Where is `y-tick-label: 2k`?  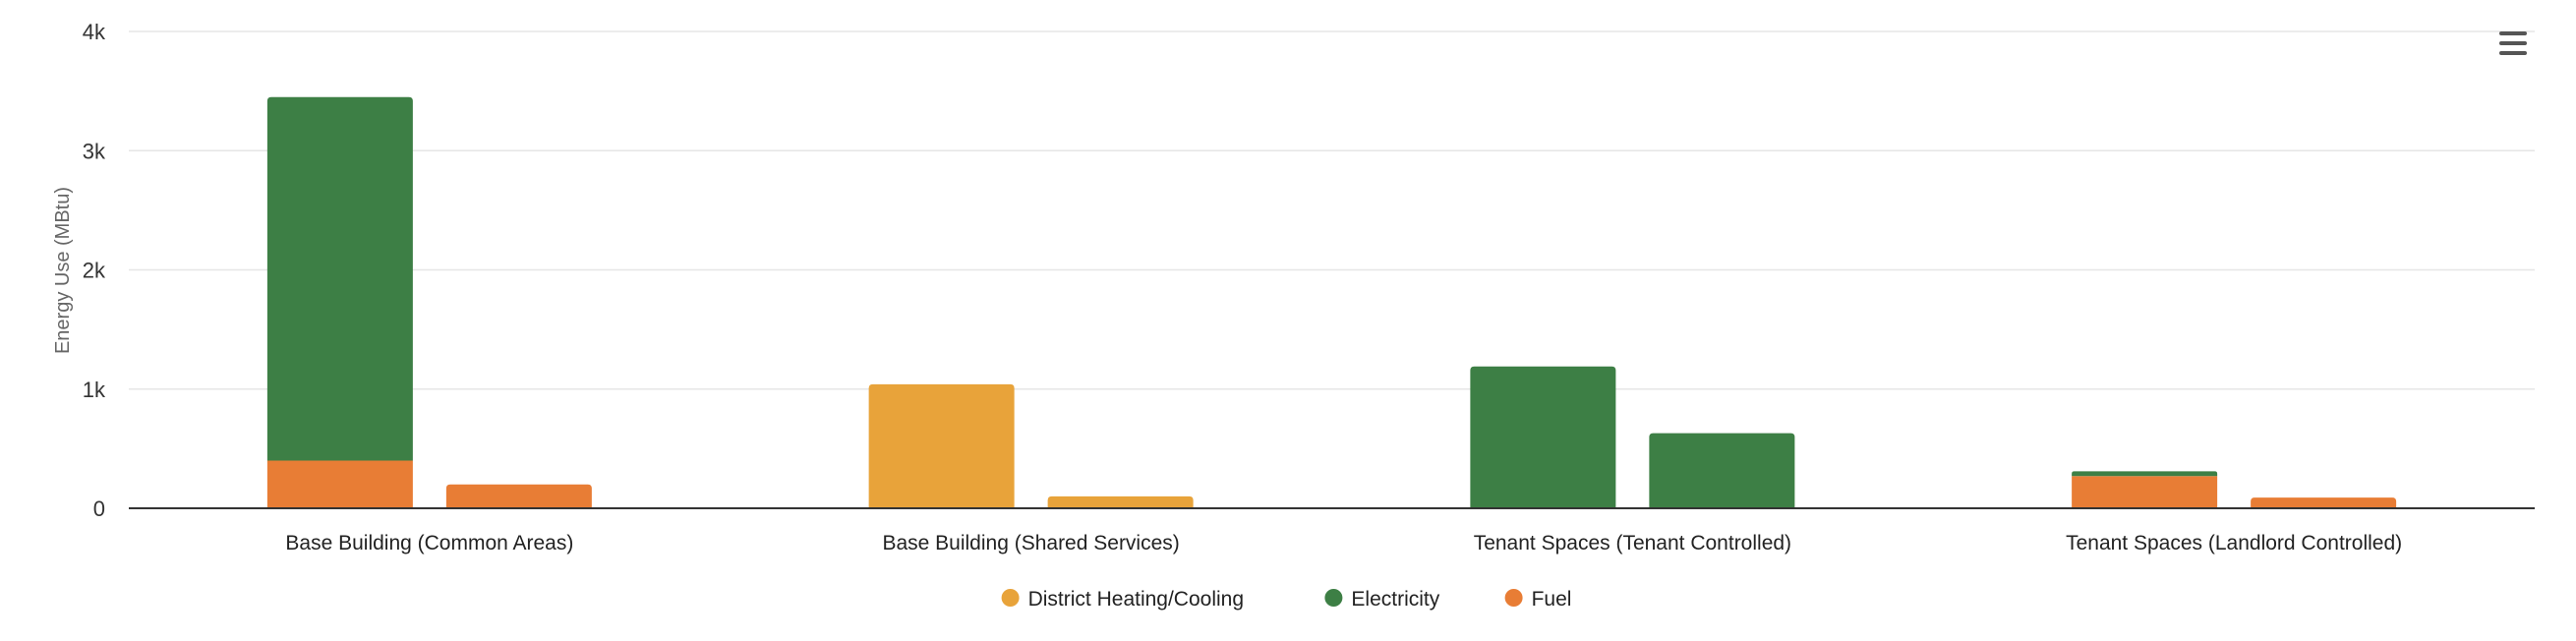 y-tick-label: 2k is located at coordinates (94, 271).